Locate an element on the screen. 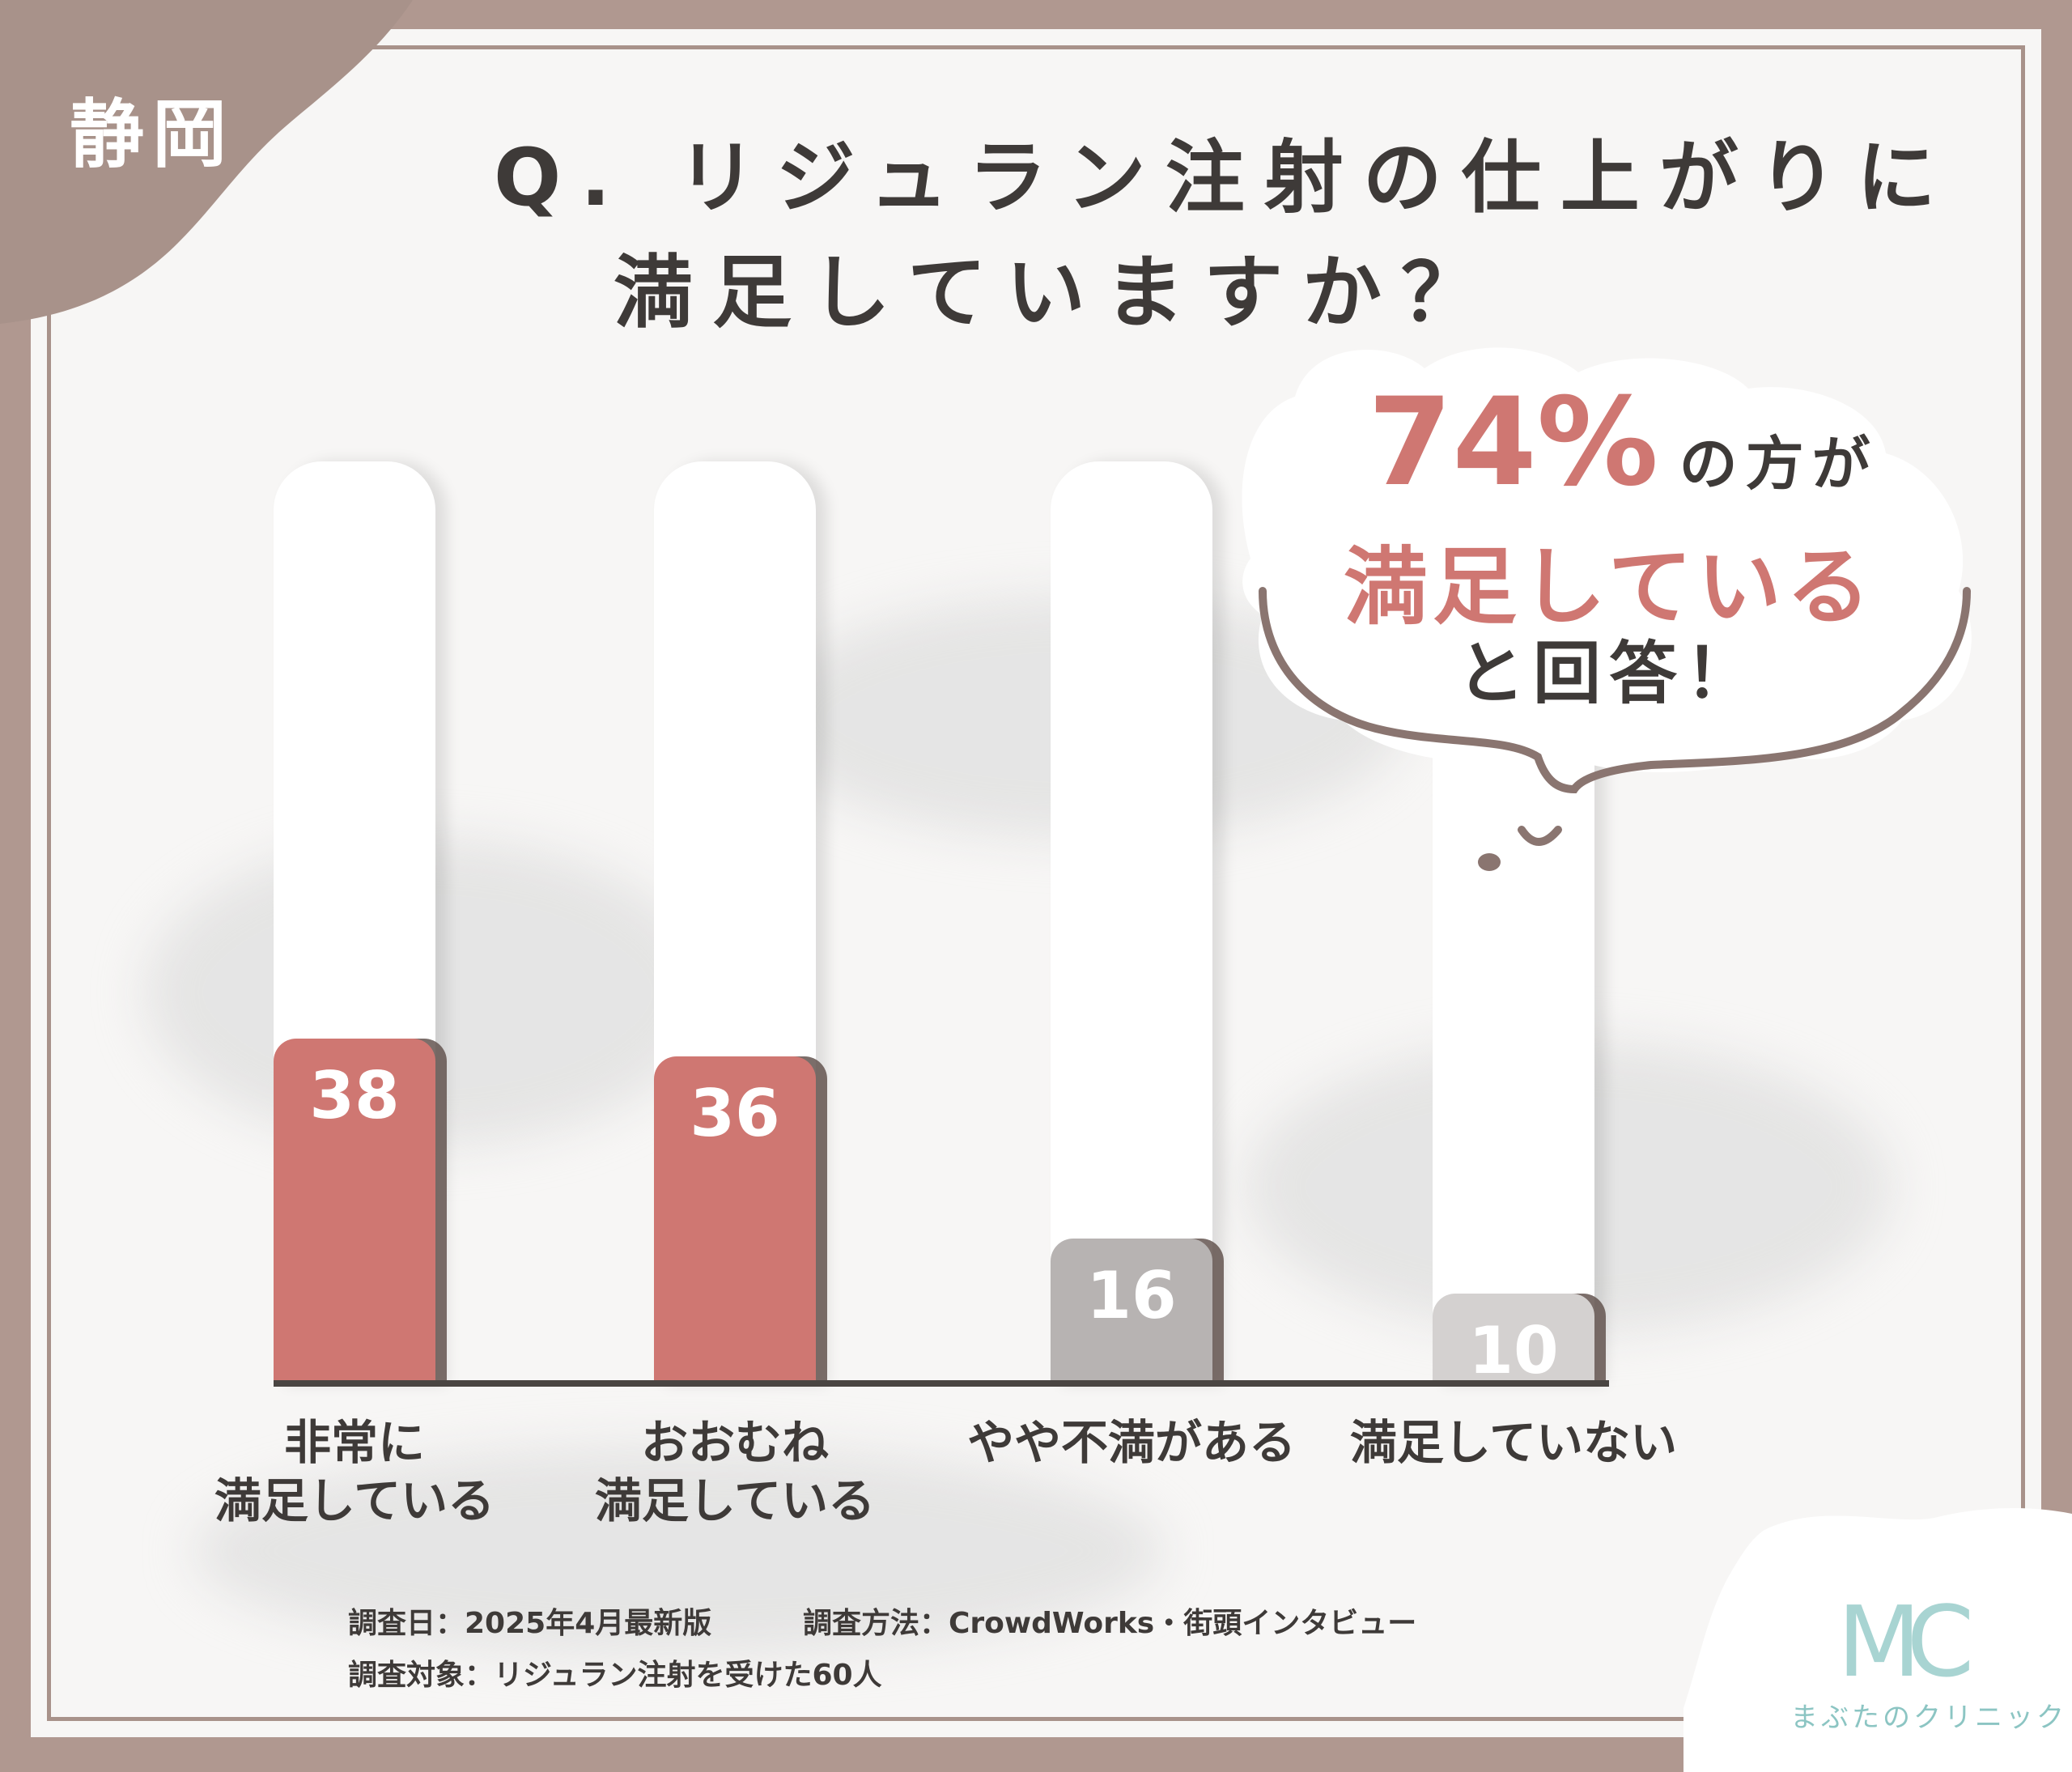  title-line-2: 満足していますか？ is located at coordinates (1057, 293).